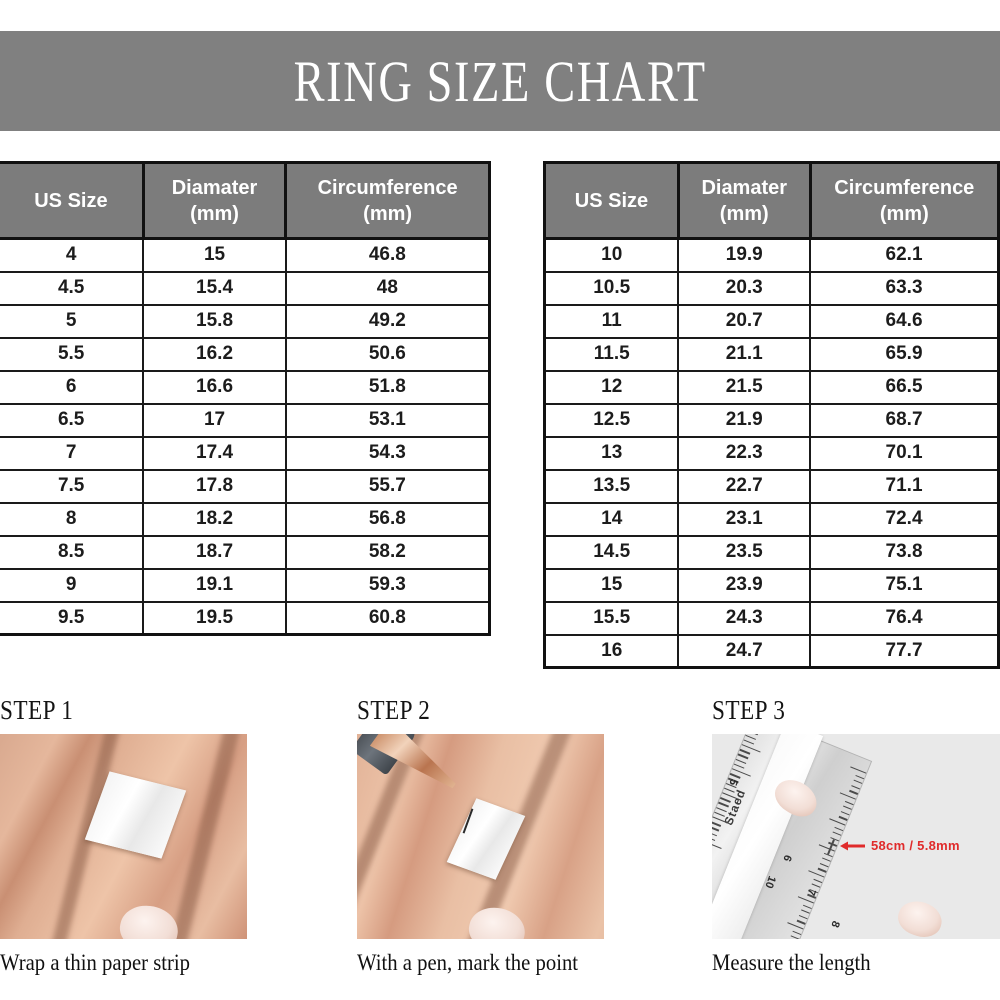 This screenshot has height=1000, width=1000. I want to click on table-row: 7.5 17.8 55.7, so click(245, 486).